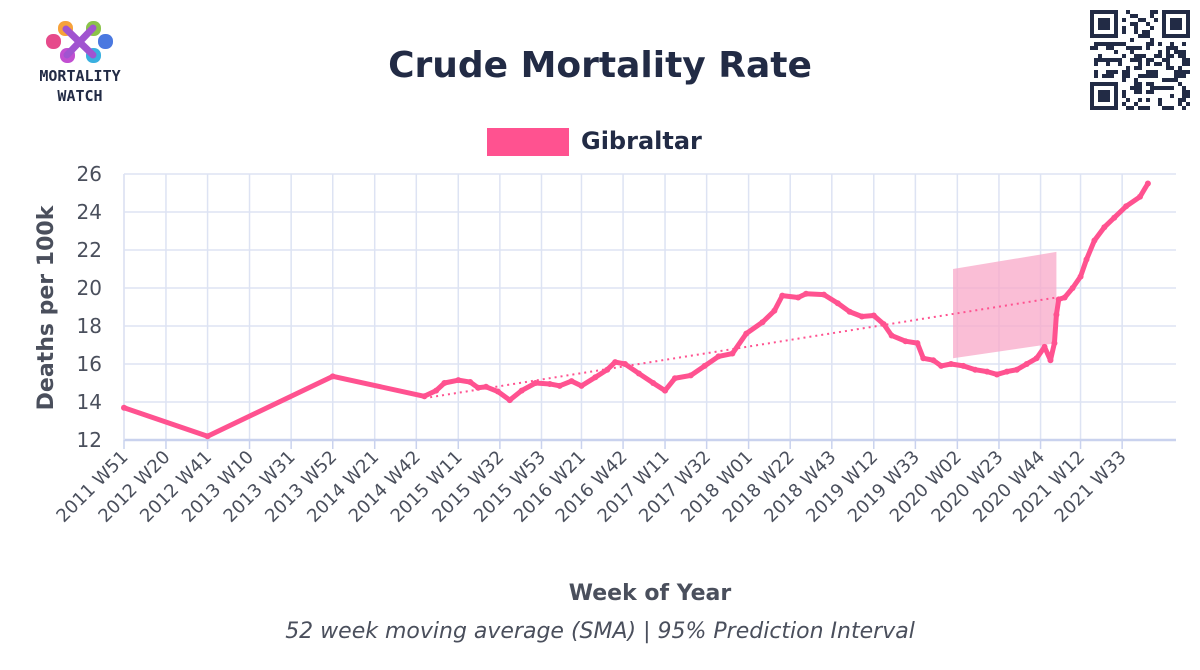 The image size is (1200, 670). I want to click on chart-title: Crude Mortality Rate, so click(600, 65).